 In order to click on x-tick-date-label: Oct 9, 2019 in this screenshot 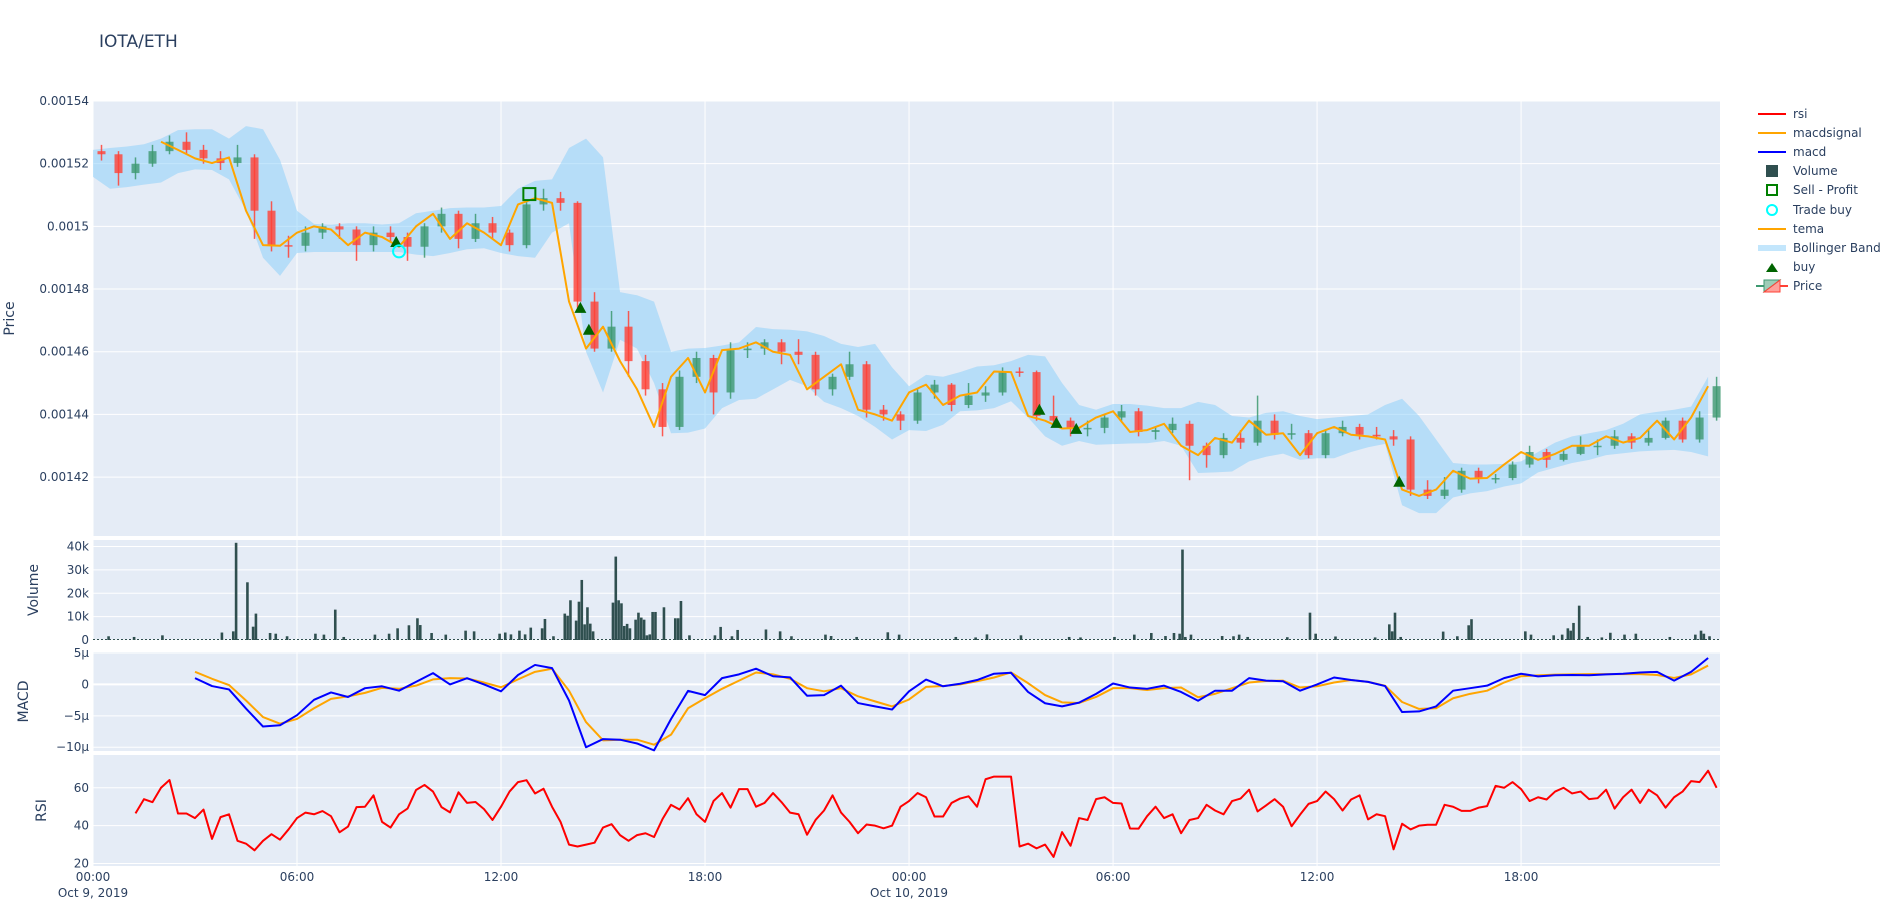, I will do `click(93, 893)`.